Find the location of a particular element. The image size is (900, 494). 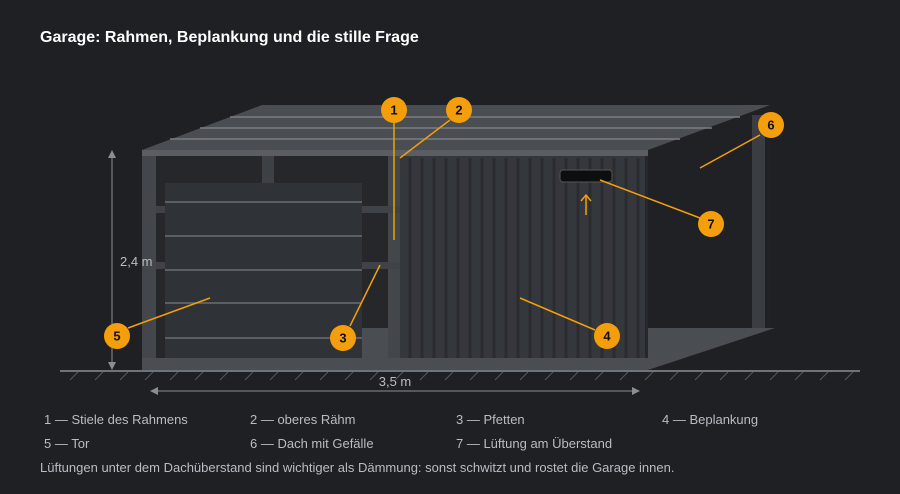

legend-item: 5 — Tor is located at coordinates (67, 443).